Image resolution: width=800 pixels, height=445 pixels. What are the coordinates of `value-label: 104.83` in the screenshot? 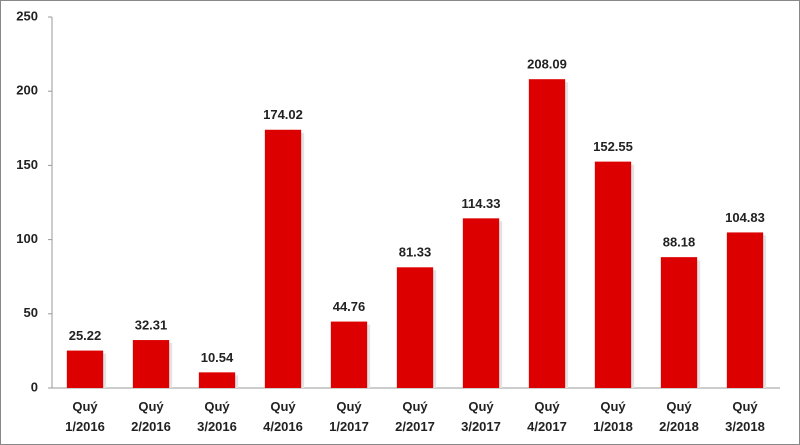 It's located at (745, 217).